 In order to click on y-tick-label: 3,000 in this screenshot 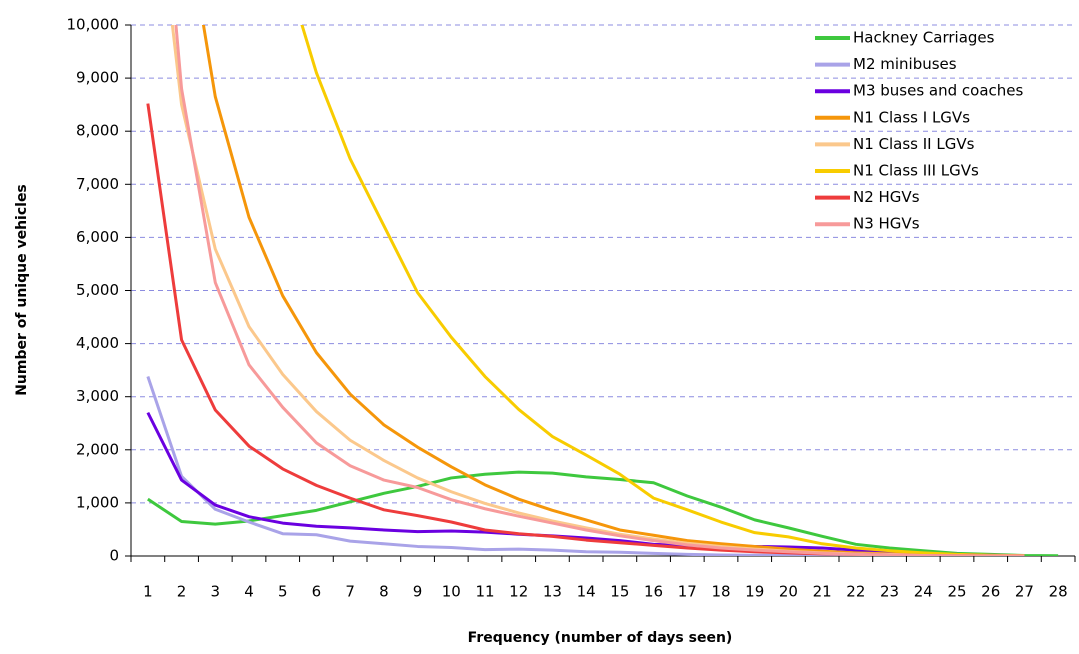, I will do `click(97, 396)`.